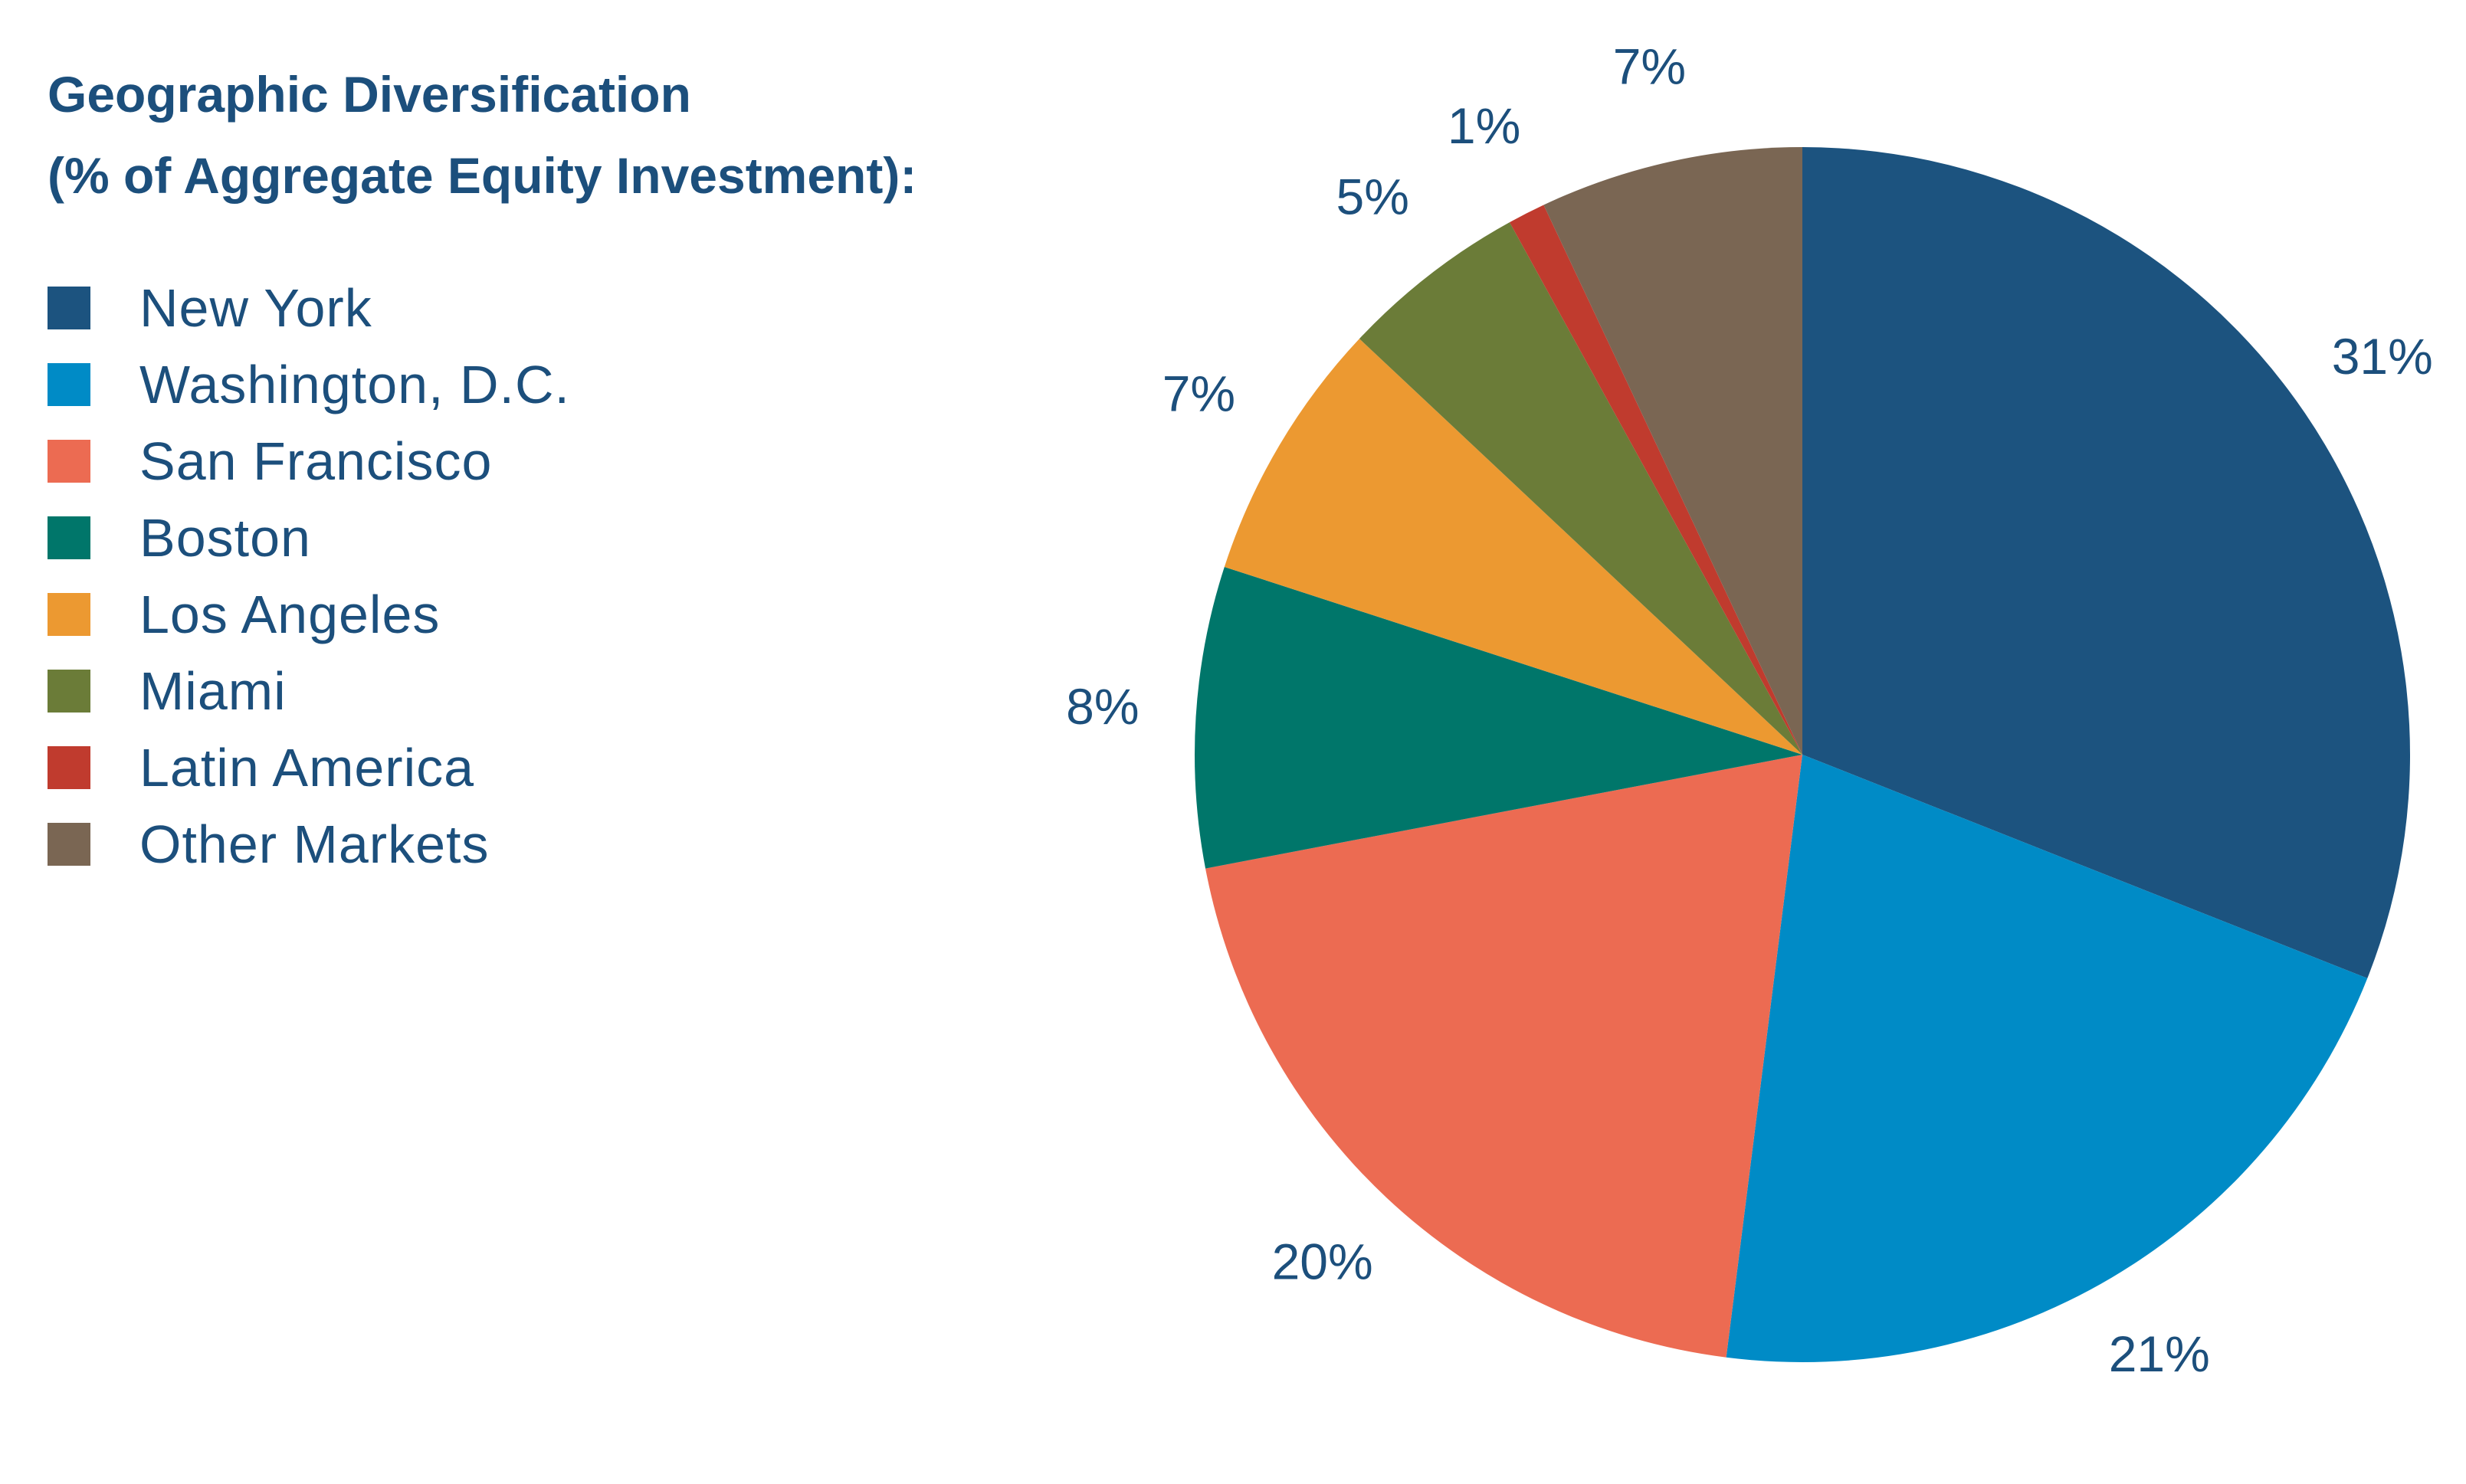 Image resolution: width=2466 pixels, height=1484 pixels. What do you see at coordinates (1484, 125) in the screenshot?
I see `slice-value-label: 1%` at bounding box center [1484, 125].